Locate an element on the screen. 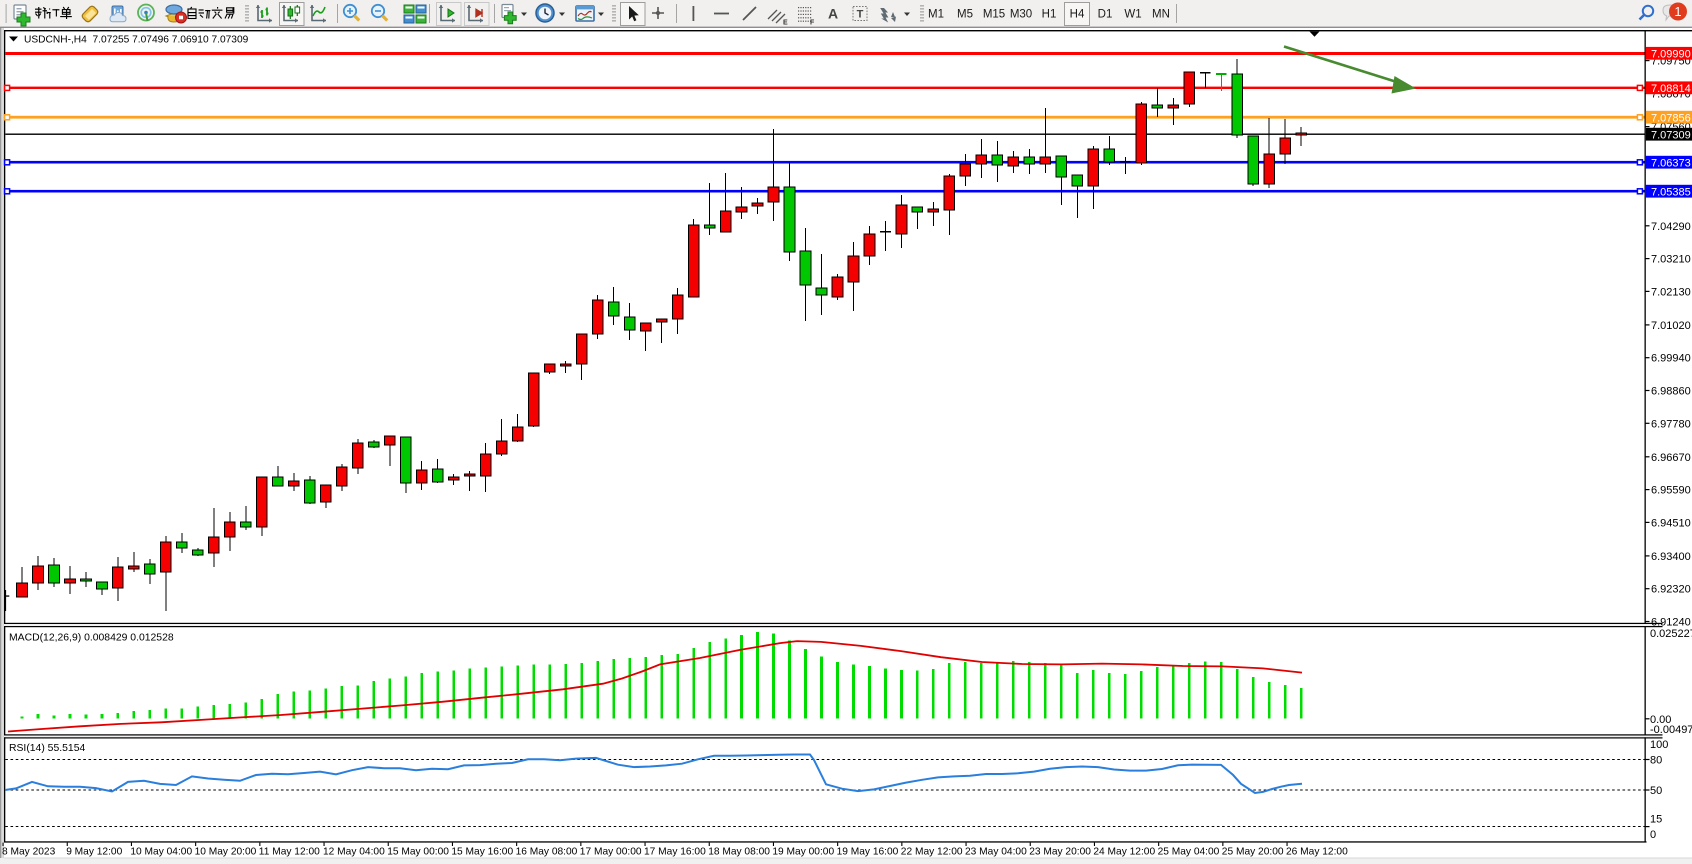 The height and width of the screenshot is (864, 1692). svg-text: 19 May 16:00 is located at coordinates (868, 852).